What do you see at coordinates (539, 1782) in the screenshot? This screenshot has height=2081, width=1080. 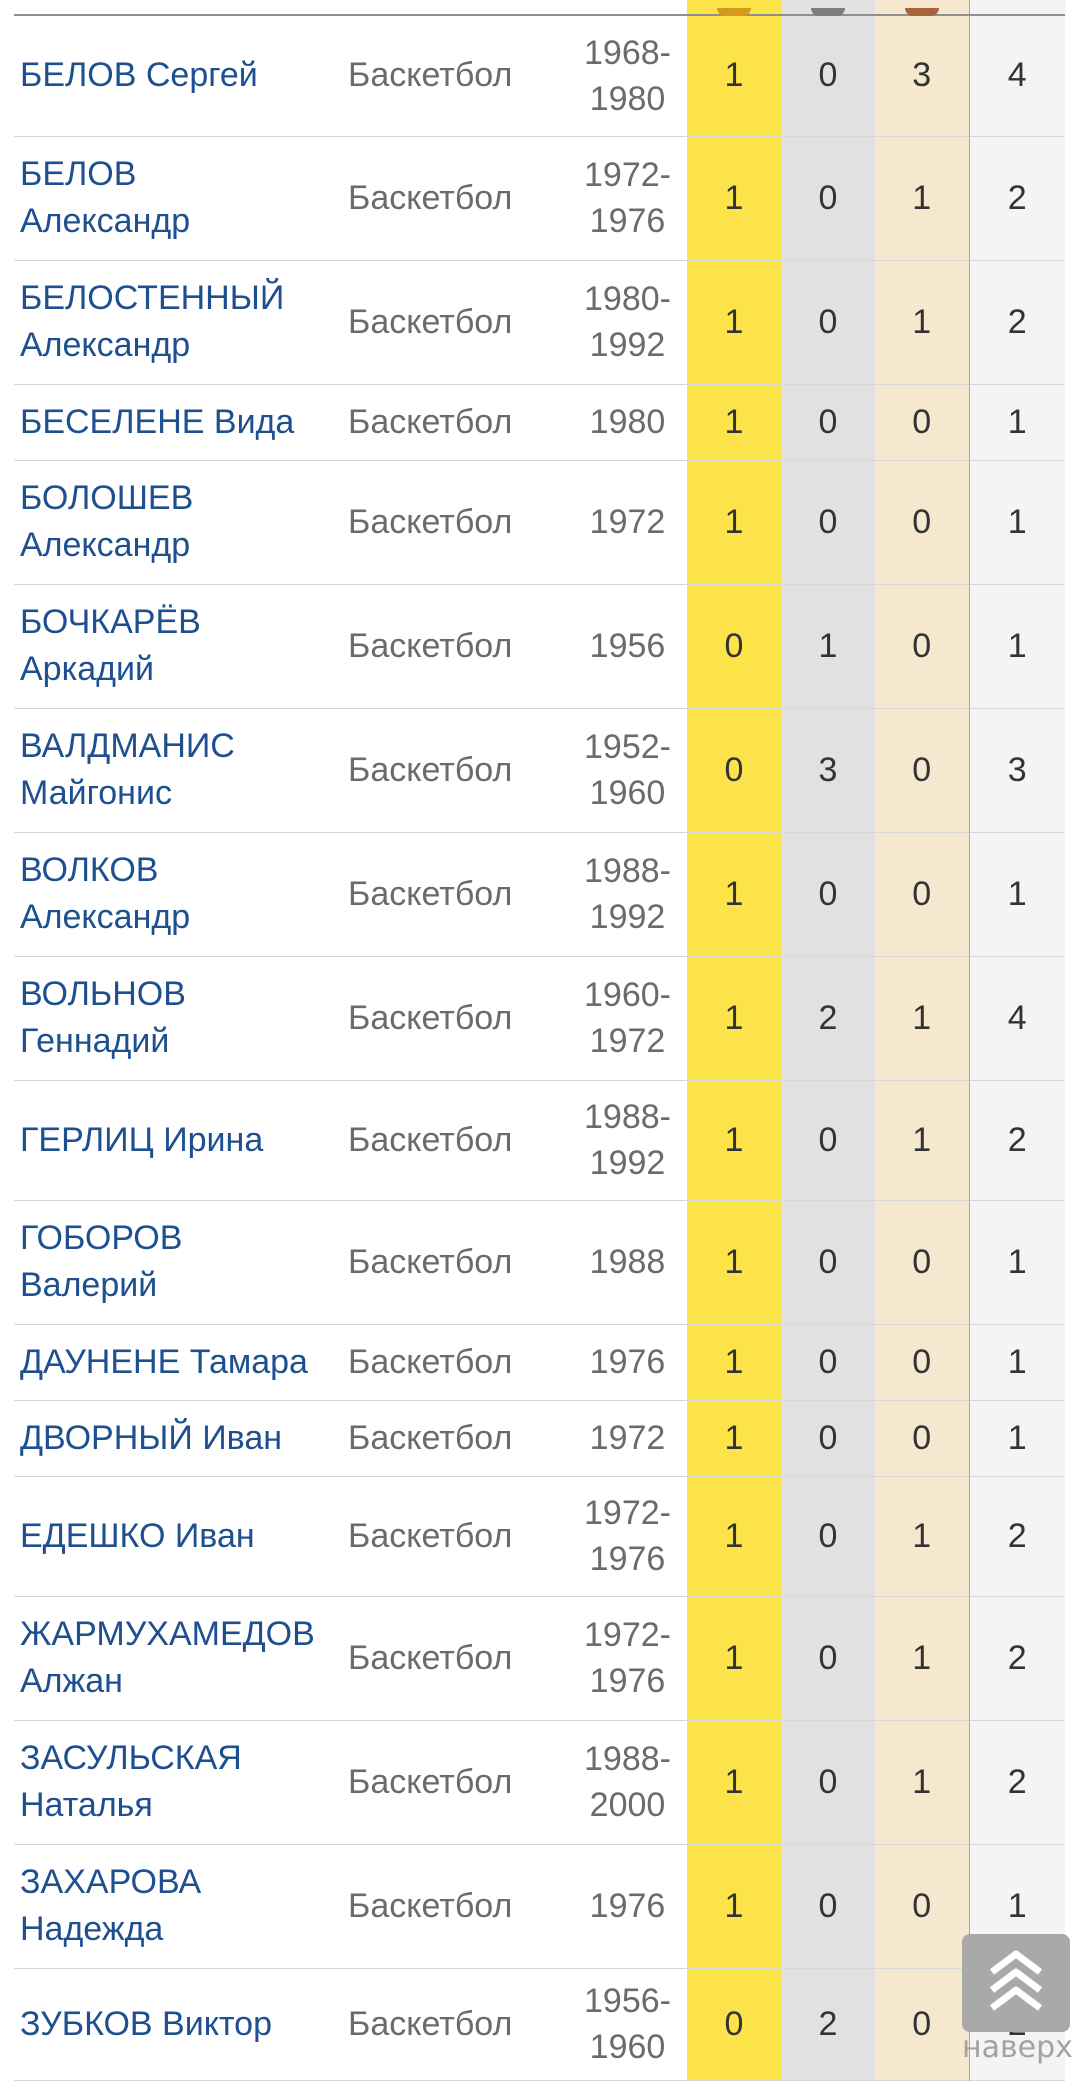 I see `table-row: ЗАСУЛЬСКАЯ Наталья Баскетбол 1988- 2000 1 0 1 2` at bounding box center [539, 1782].